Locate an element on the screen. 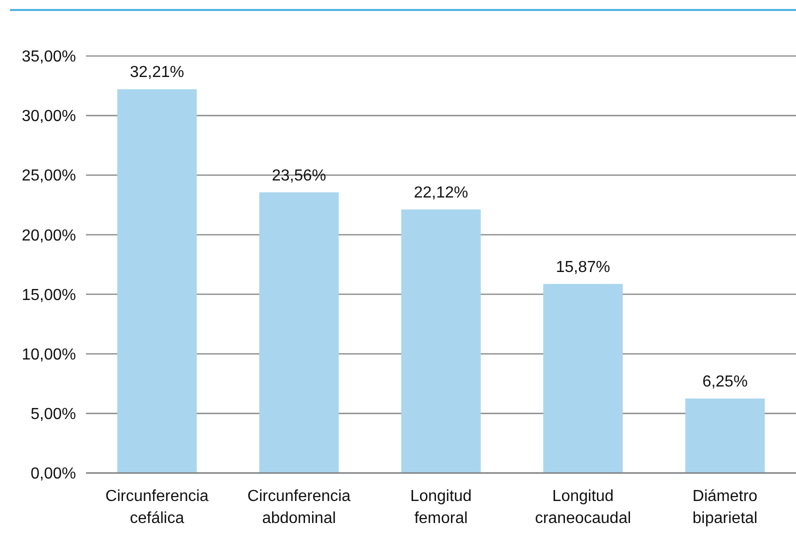 This screenshot has width=796, height=554. x-tick-label: Circunferencia abdominal is located at coordinates (299, 507).